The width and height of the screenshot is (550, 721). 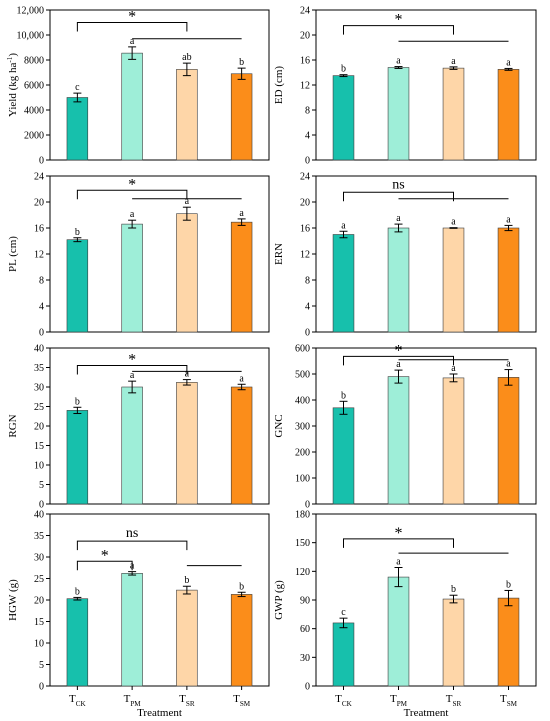 What do you see at coordinates (13, 254) in the screenshot?
I see `y-axis-label: PL (cm)` at bounding box center [13, 254].